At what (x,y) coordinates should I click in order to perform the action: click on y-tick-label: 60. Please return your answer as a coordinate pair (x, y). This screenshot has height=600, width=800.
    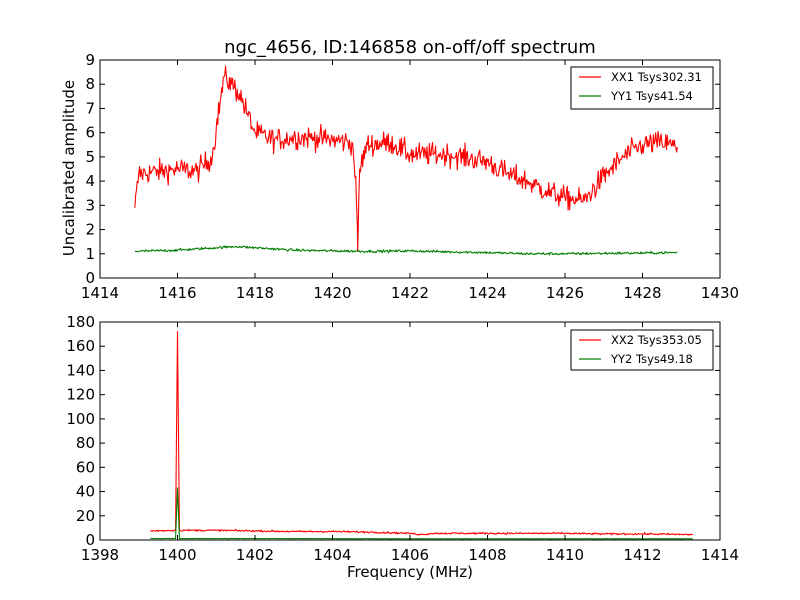
    Looking at the image, I should click on (85, 467).